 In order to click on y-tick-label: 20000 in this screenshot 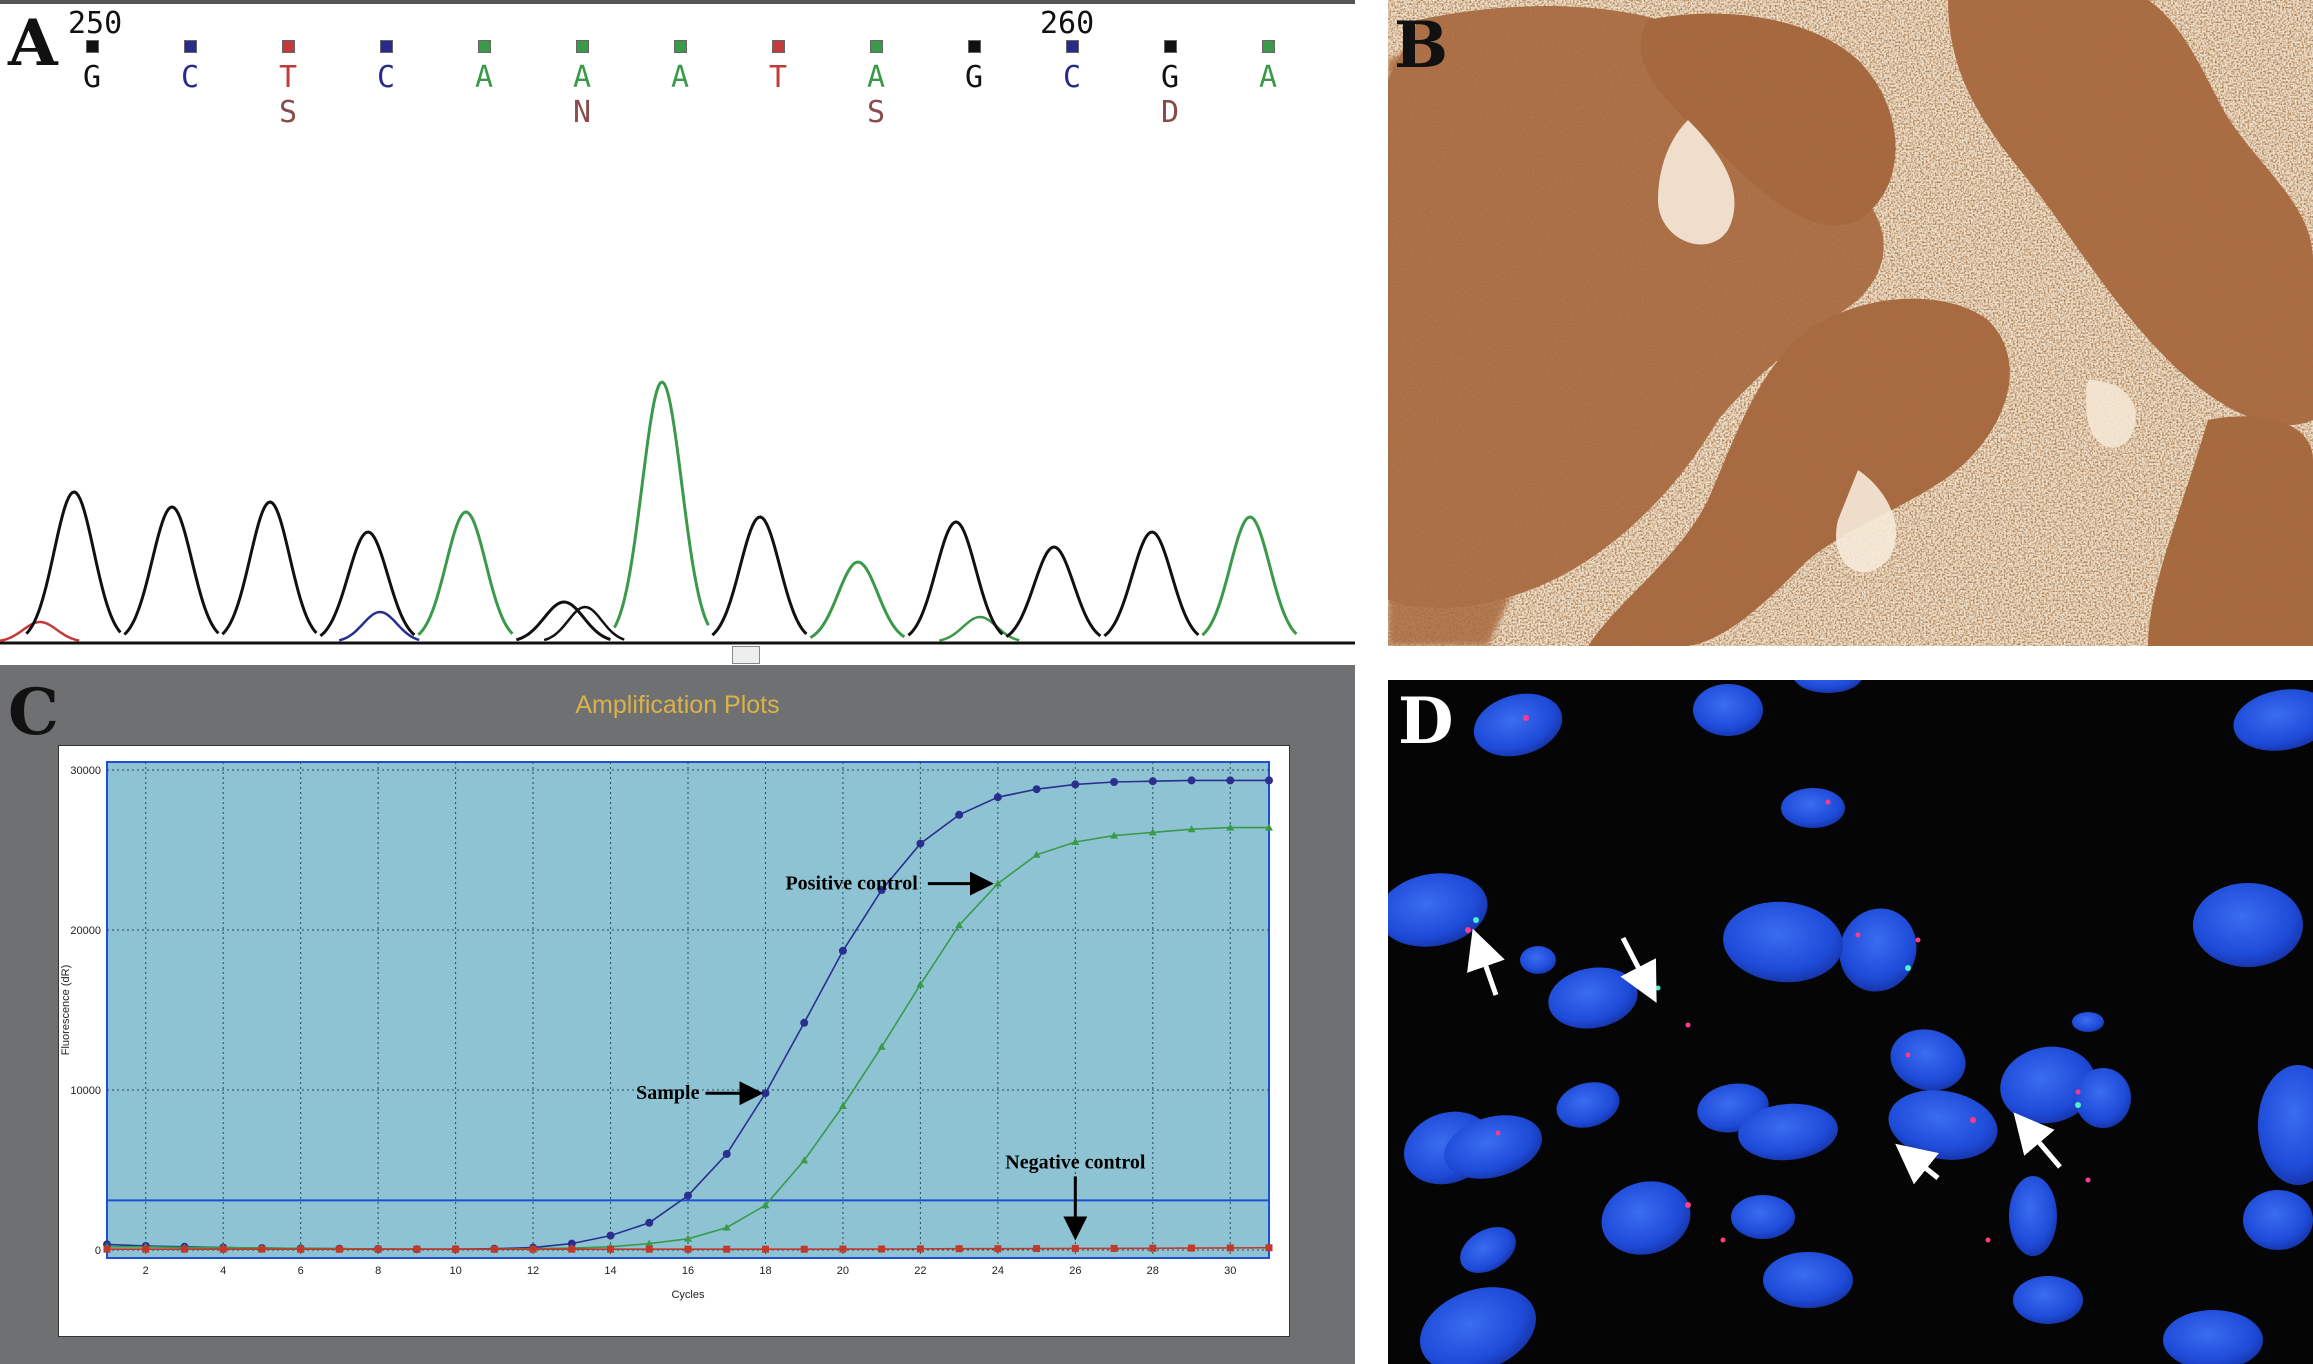, I will do `click(85, 931)`.